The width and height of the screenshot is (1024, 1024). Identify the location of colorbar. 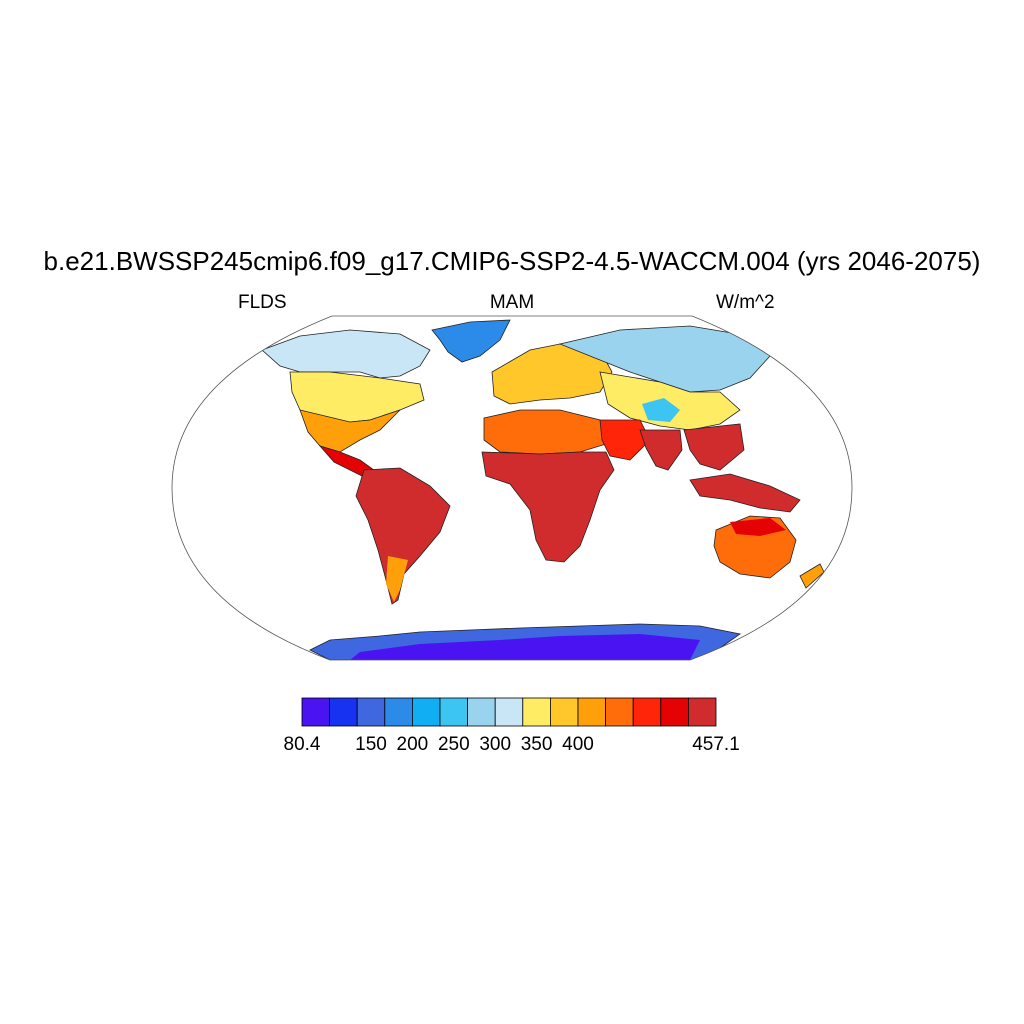
(509, 712).